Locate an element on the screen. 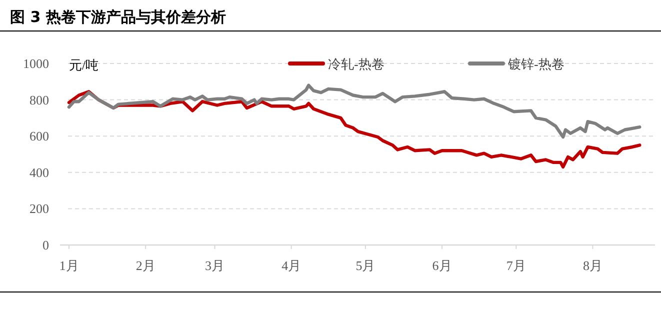 The height and width of the screenshot is (321, 661). y-axis-title: 元/吨 is located at coordinates (84, 65).